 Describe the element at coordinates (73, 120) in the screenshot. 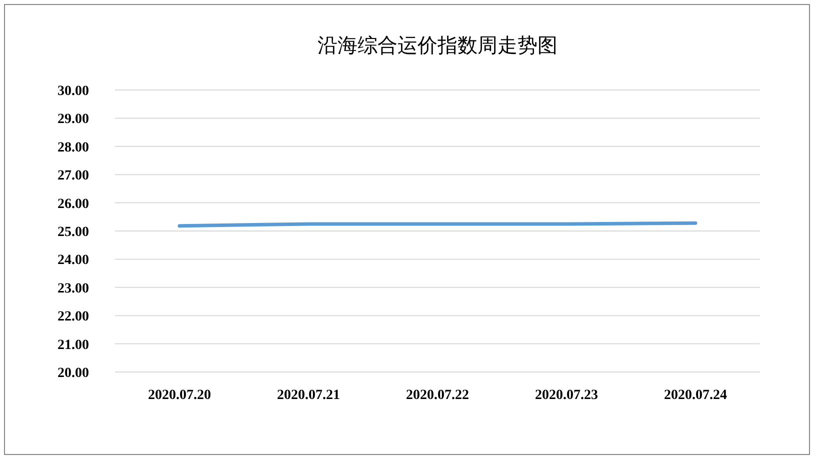

I see `y-tick-label: 29.00` at that location.